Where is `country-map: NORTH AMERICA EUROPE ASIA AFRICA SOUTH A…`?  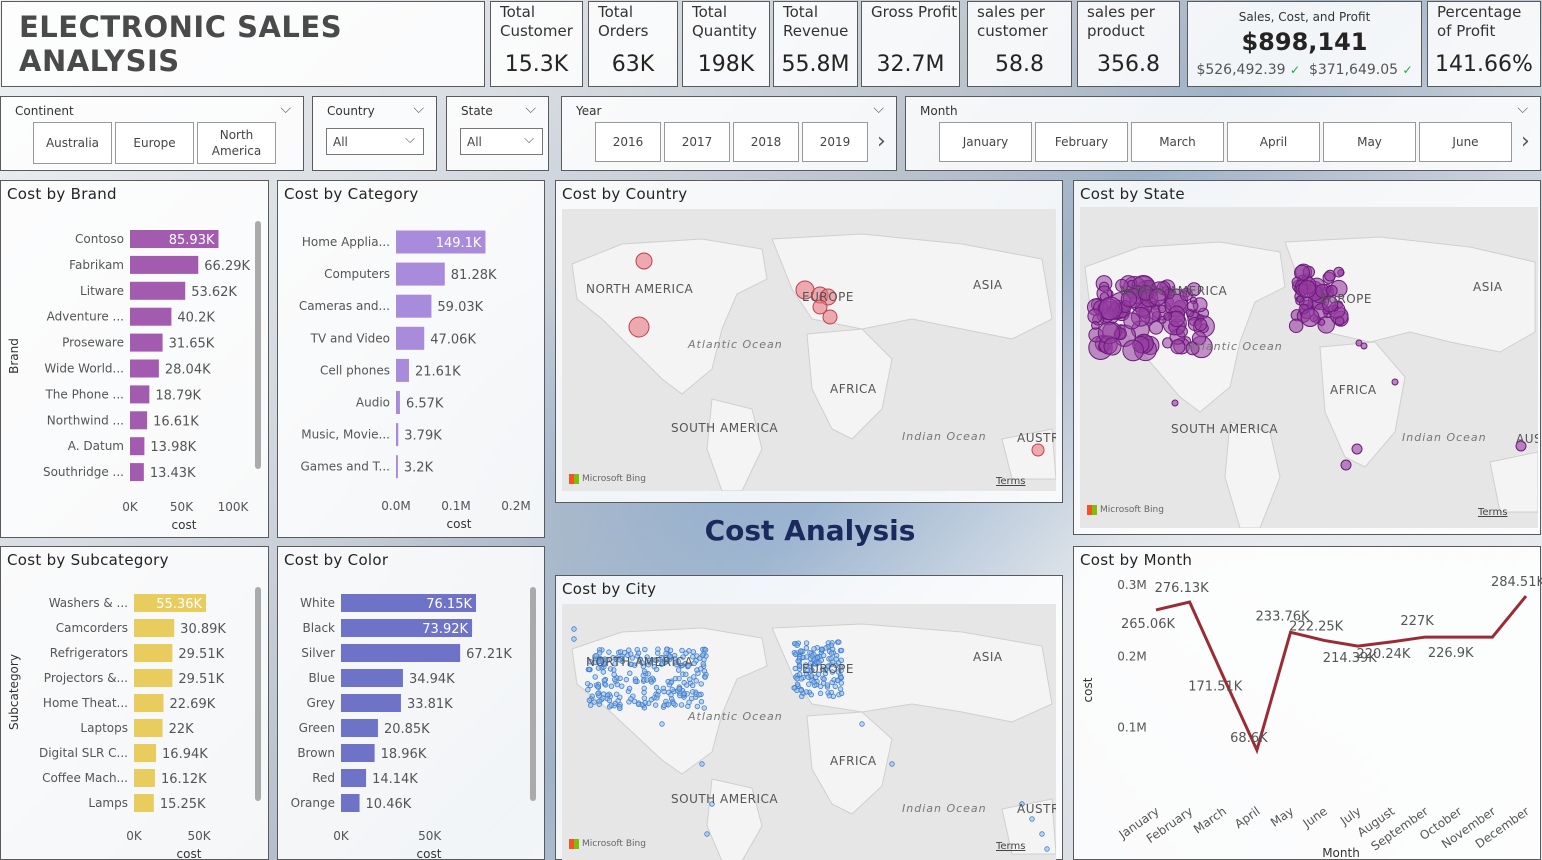 country-map: NORTH AMERICA EUROPE ASIA AFRICA SOUTH A… is located at coordinates (809, 350).